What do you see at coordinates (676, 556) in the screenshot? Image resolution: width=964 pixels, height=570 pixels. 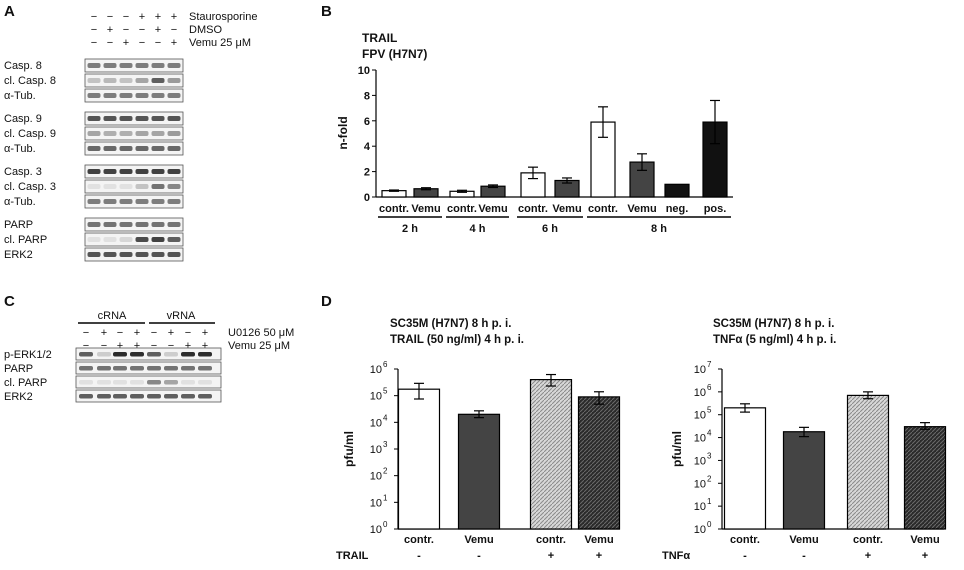 I see `factor-label: TNFα` at bounding box center [676, 556].